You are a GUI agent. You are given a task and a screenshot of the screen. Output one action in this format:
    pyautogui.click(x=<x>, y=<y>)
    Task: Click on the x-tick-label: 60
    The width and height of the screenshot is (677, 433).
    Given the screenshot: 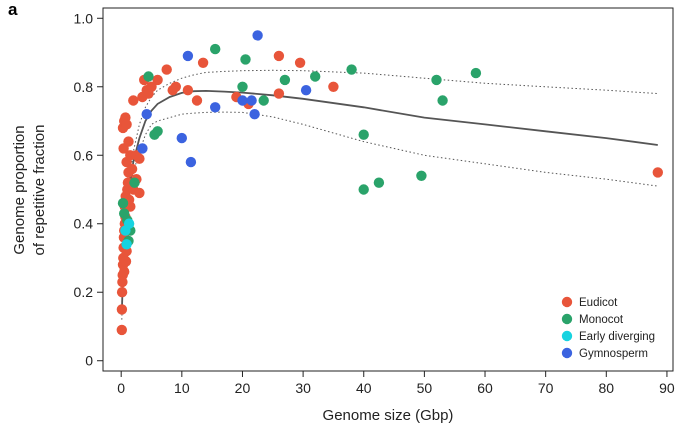 What is the action you would take?
    pyautogui.click(x=485, y=388)
    